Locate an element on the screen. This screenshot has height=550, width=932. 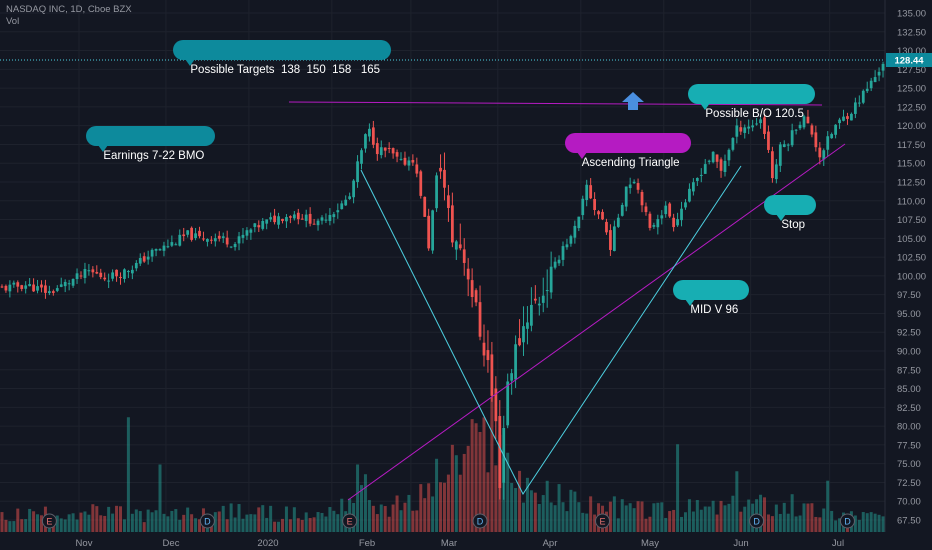
time-tick-label: Nov is located at coordinates (84, 543).